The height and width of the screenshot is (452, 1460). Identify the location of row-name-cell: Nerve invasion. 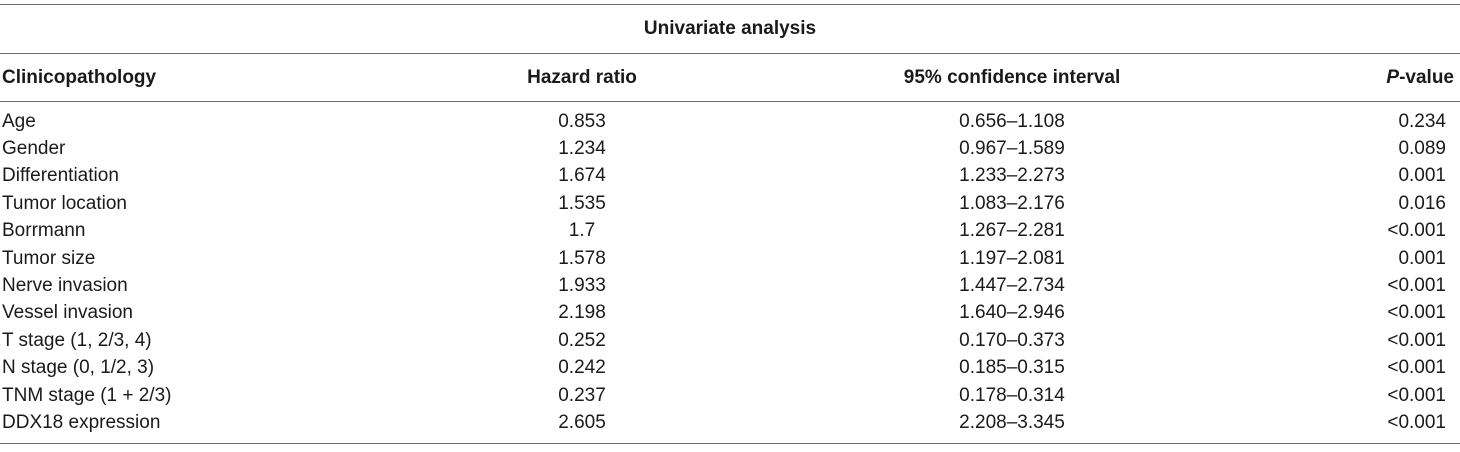
(65, 286).